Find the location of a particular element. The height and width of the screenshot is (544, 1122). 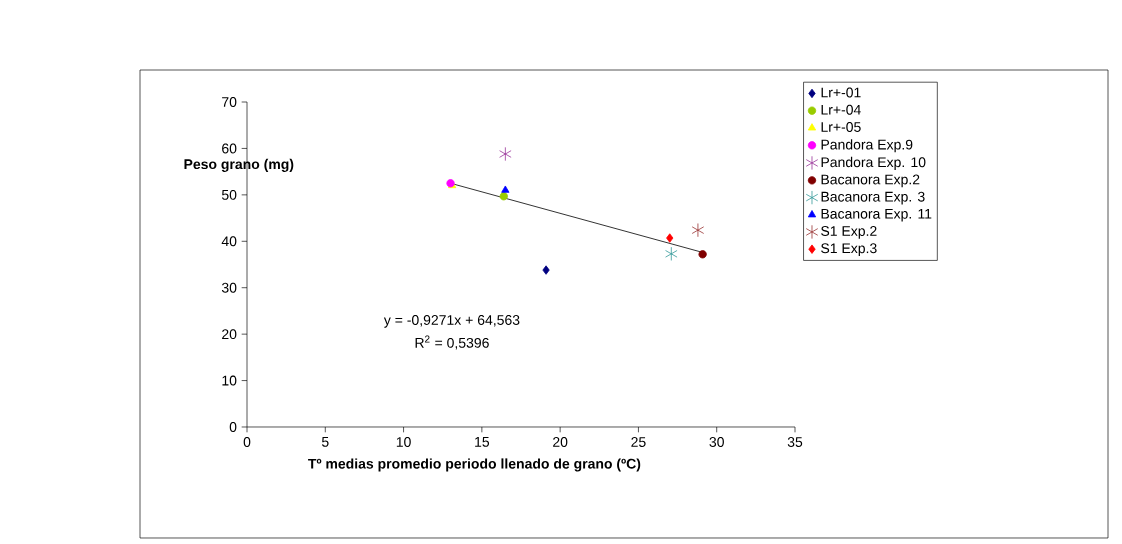

legend-label: Bacanora Exp. 11 is located at coordinates (876, 215).